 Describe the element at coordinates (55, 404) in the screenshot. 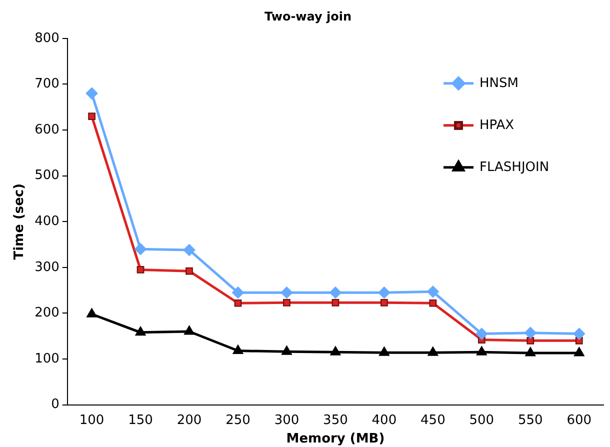

I see `y-tick-label: 0` at that location.